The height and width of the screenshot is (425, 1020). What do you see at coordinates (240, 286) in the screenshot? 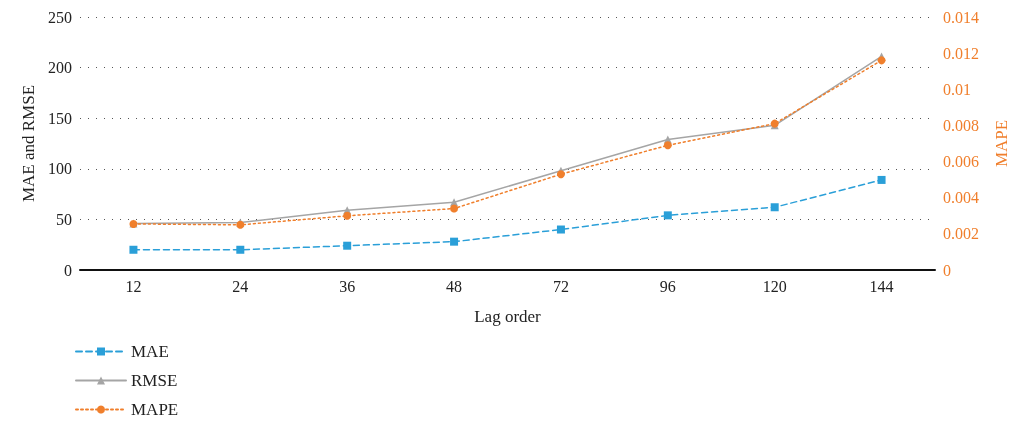
I see `x-tick-label: 24` at bounding box center [240, 286].